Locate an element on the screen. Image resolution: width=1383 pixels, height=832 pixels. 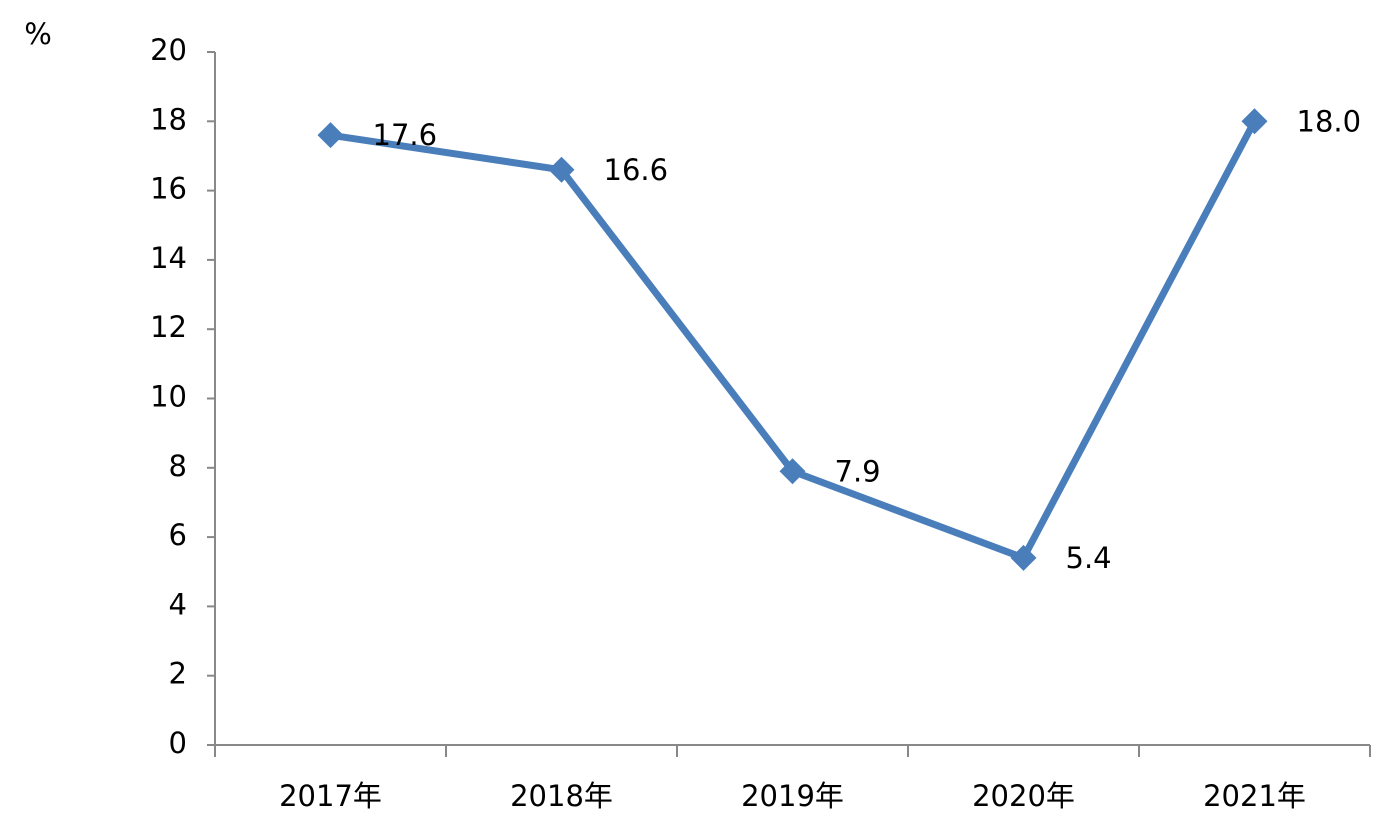
x-tick-label: 2021年 is located at coordinates (1254, 796).